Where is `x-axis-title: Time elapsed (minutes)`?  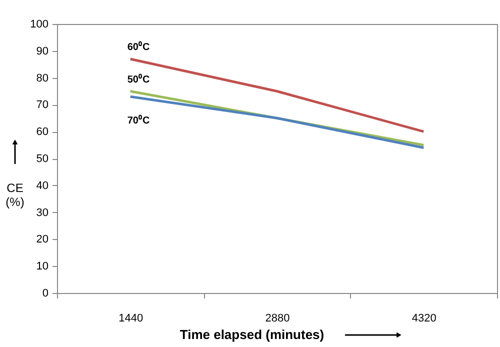 x-axis-title: Time elapsed (minutes) is located at coordinates (252, 334).